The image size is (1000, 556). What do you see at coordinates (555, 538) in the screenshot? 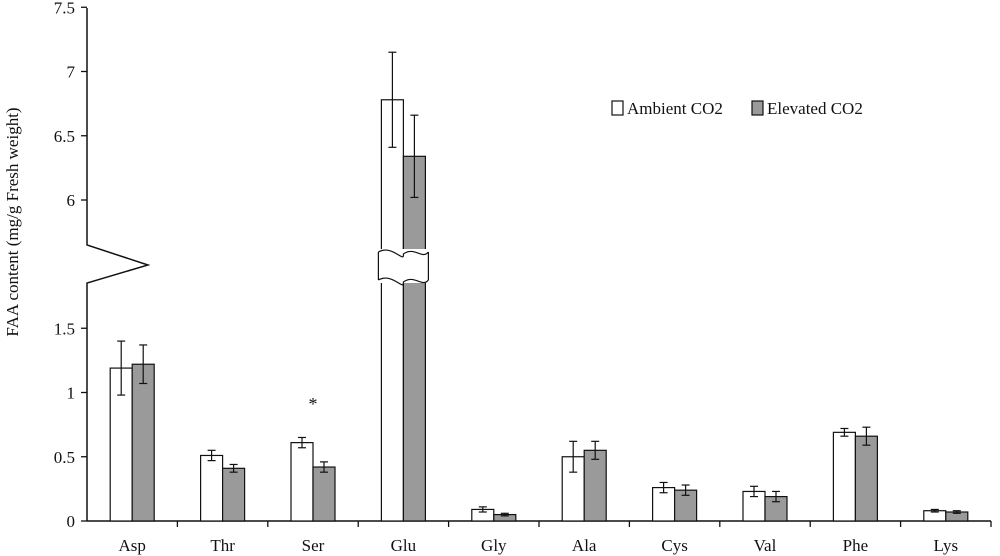
I see `x-categories: Asp Thr Ser Glu Gly Ala Cys Val Phe Lys` at bounding box center [555, 538].